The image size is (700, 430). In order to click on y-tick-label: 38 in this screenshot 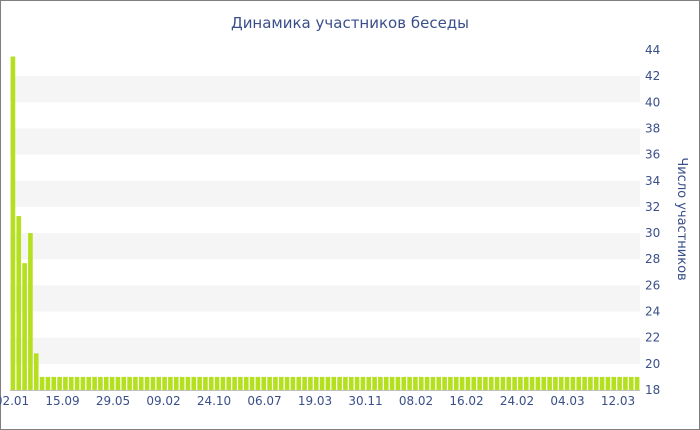, I will do `click(652, 129)`.